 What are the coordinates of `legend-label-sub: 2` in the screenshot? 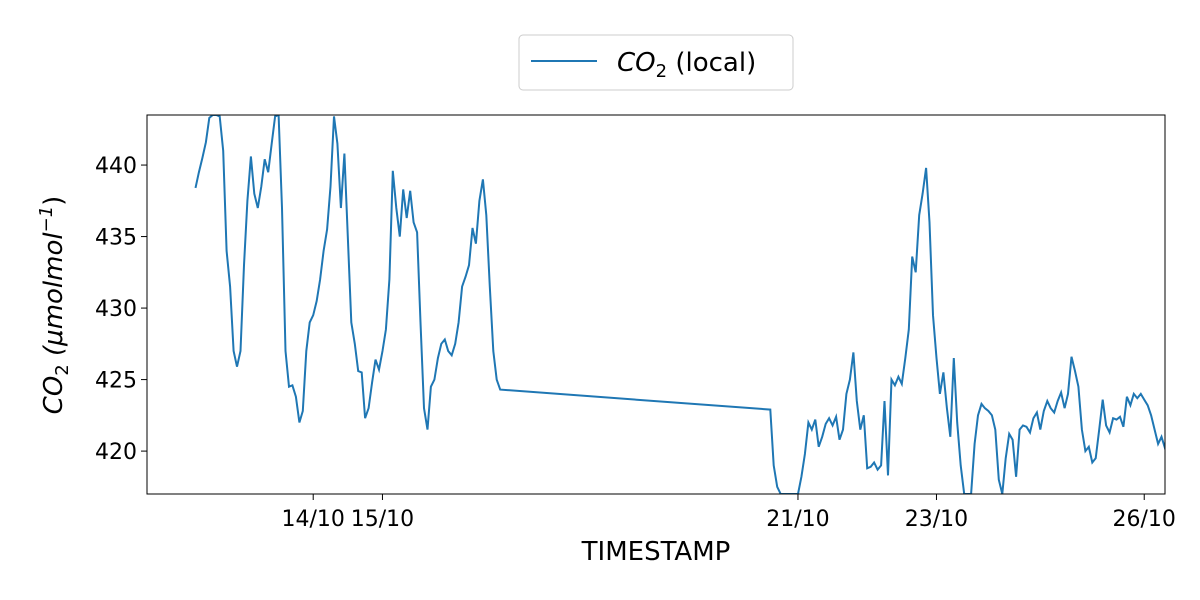 It's located at (661, 71).